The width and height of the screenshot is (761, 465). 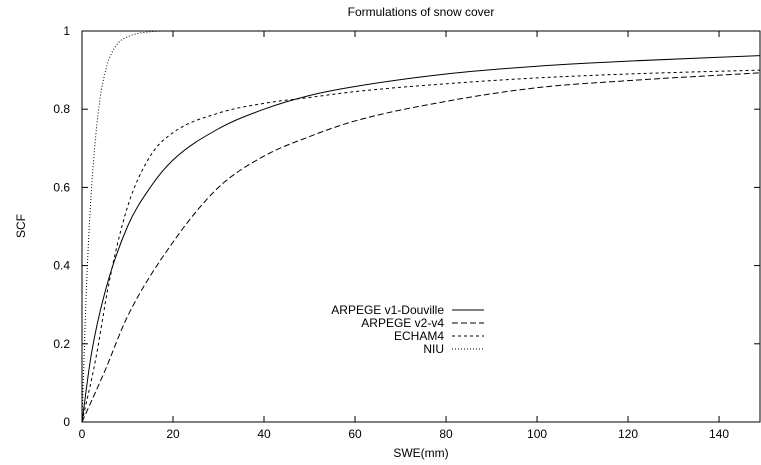 What do you see at coordinates (446, 434) in the screenshot?
I see `x-tick-label: 80` at bounding box center [446, 434].